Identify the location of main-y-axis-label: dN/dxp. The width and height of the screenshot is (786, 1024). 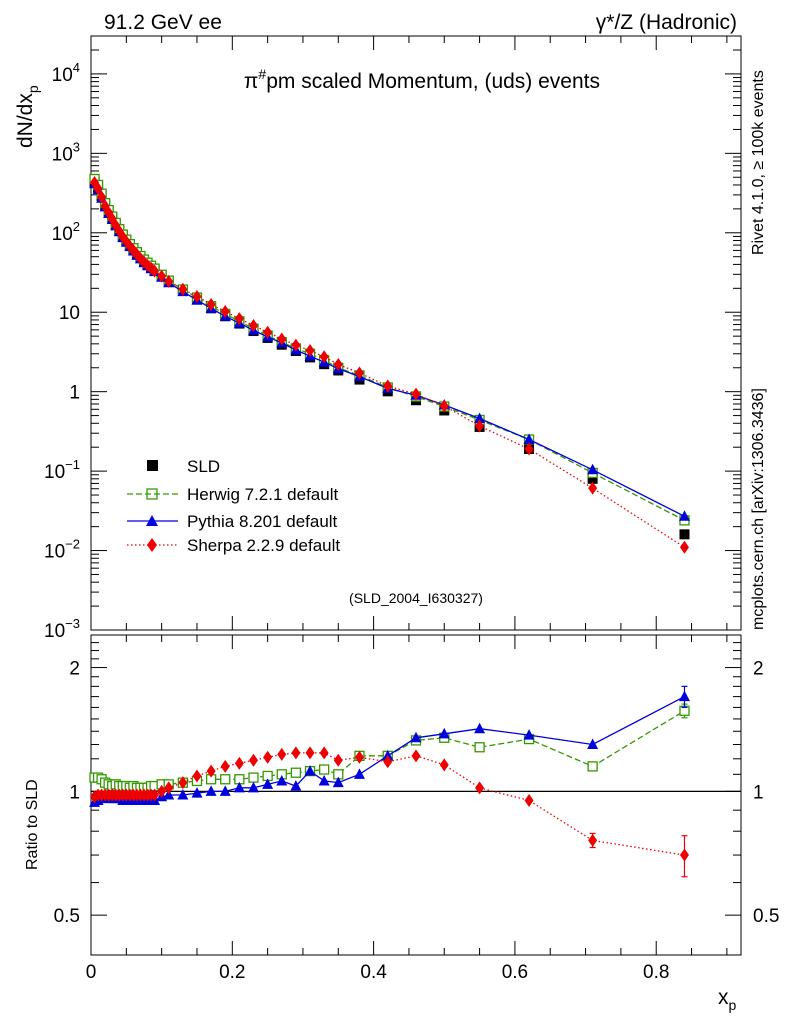
(27, 116).